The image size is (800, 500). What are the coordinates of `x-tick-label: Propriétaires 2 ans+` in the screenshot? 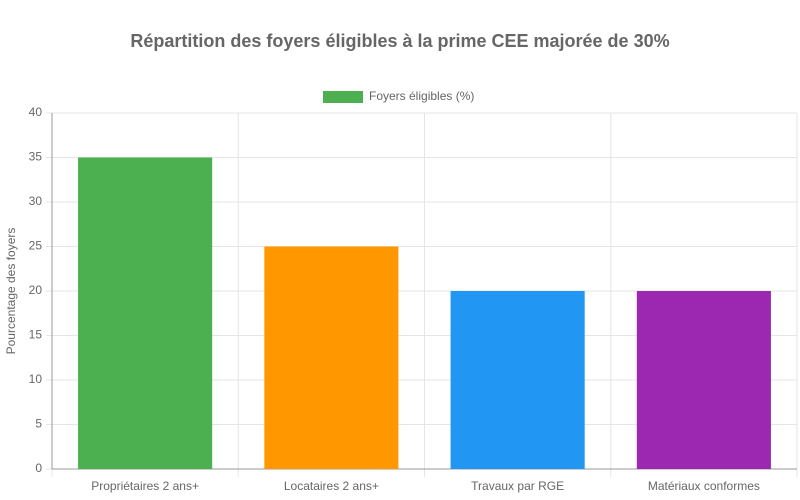 It's located at (145, 486).